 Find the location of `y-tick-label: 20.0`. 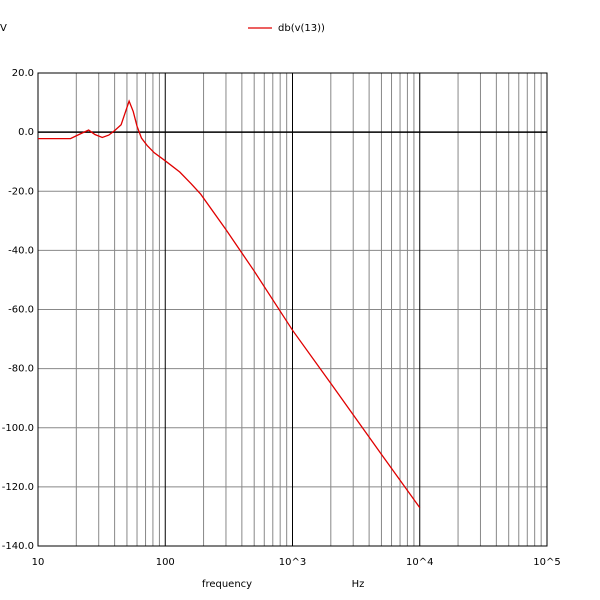

y-tick-label: 20.0 is located at coordinates (23, 73).